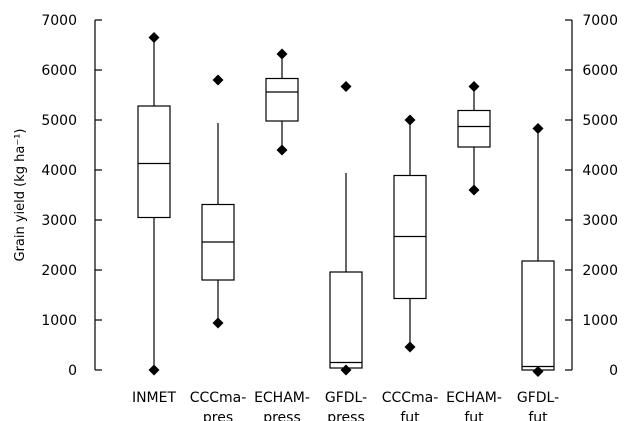 The width and height of the screenshot is (627, 421). What do you see at coordinates (59, 21) in the screenshot?
I see `left-y-tick-label: 7000` at bounding box center [59, 21].